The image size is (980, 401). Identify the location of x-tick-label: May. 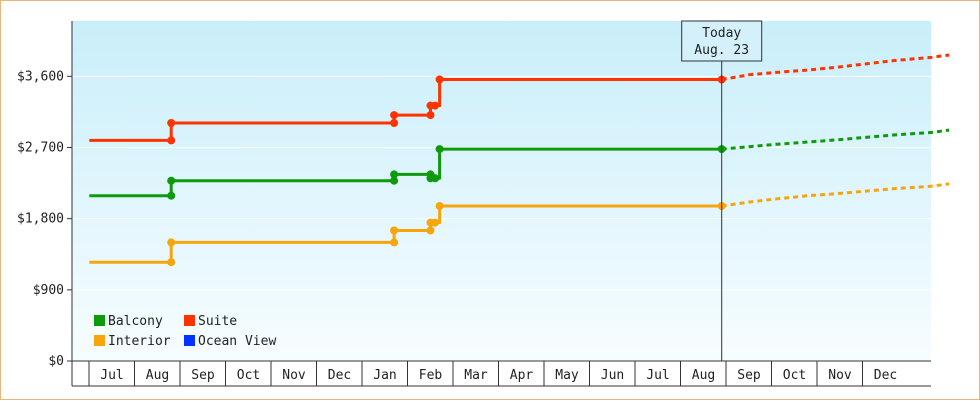
(567, 375).